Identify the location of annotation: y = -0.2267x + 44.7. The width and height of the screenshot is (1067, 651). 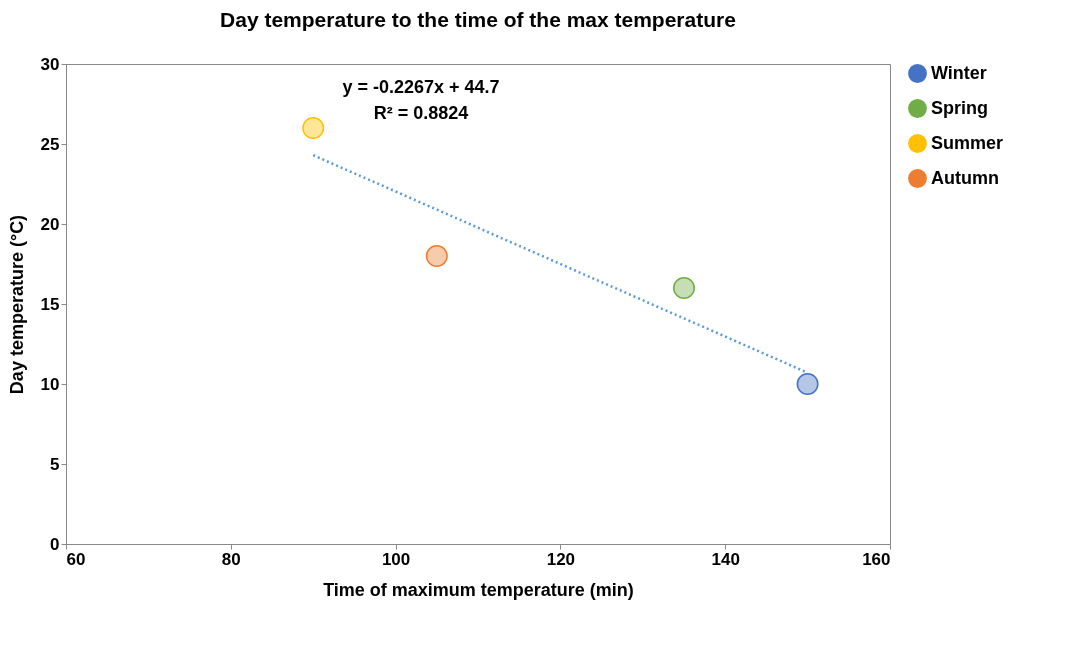
(421, 87).